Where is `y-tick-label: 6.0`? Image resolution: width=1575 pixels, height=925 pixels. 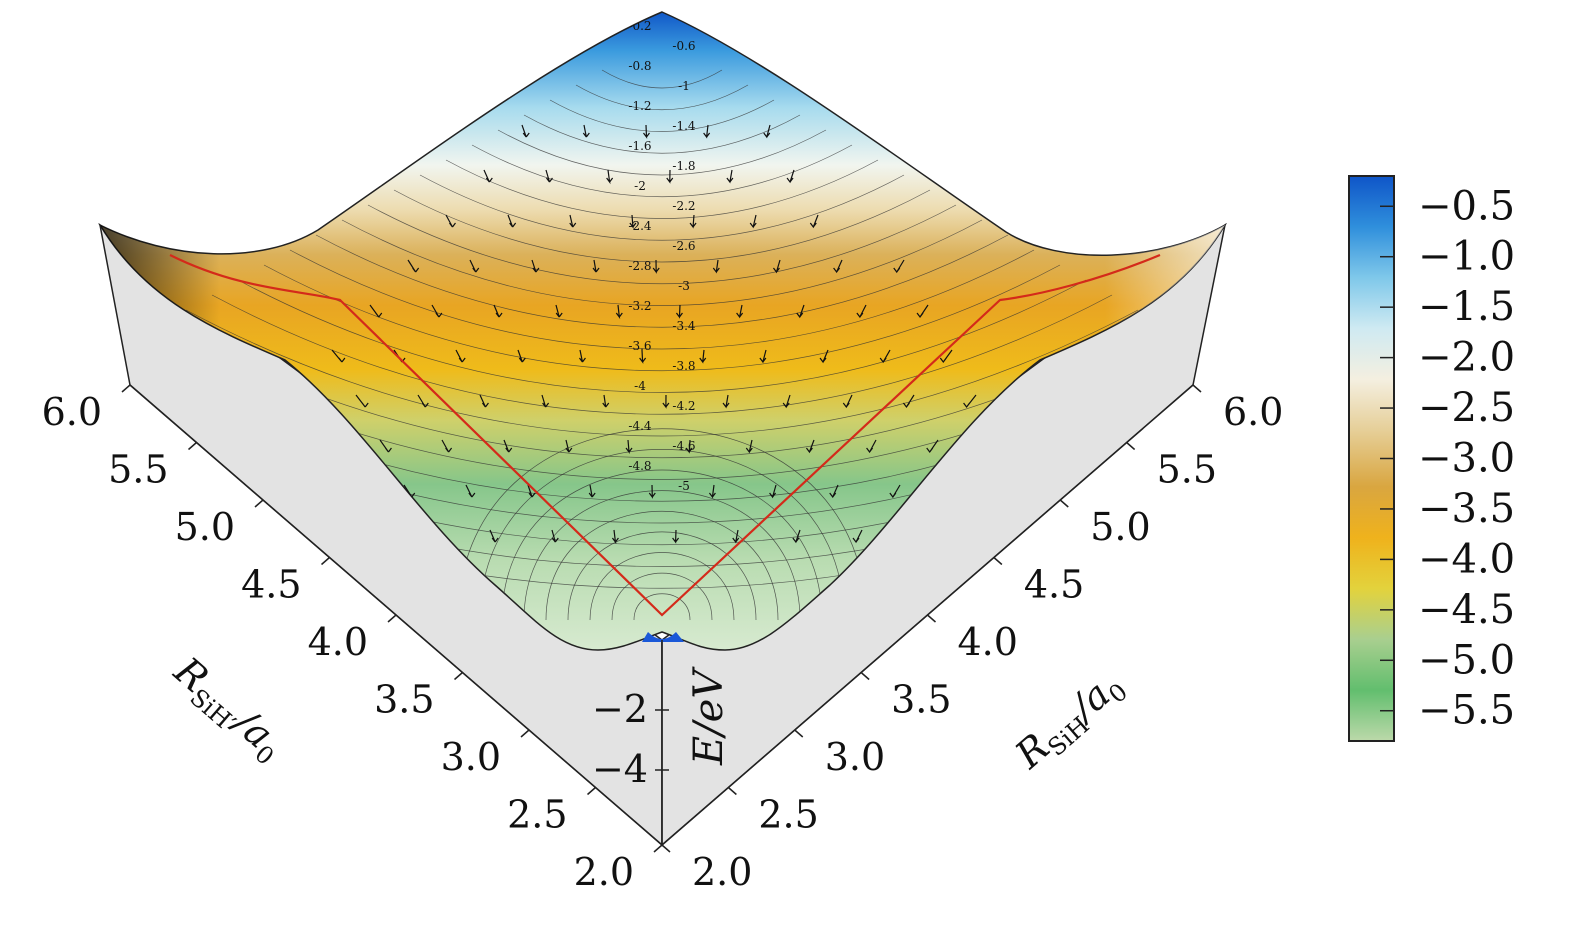
y-tick-label: 6.0 is located at coordinates (72, 412).